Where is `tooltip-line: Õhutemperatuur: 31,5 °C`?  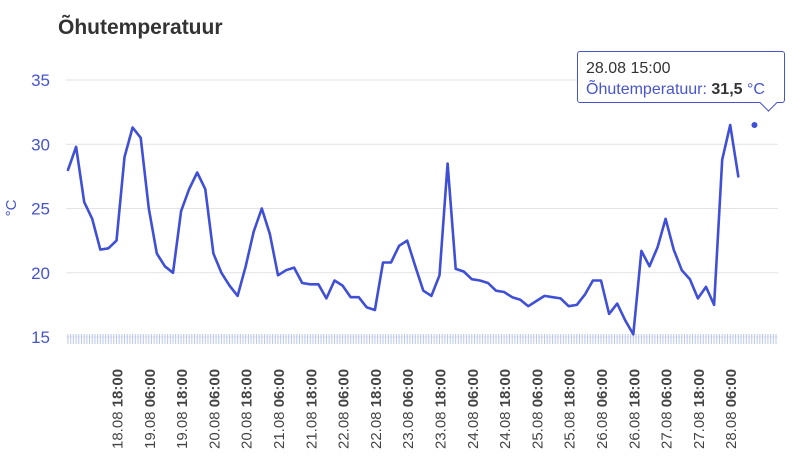
tooltip-line: Õhutemperatuur: 31,5 °C is located at coordinates (681, 89).